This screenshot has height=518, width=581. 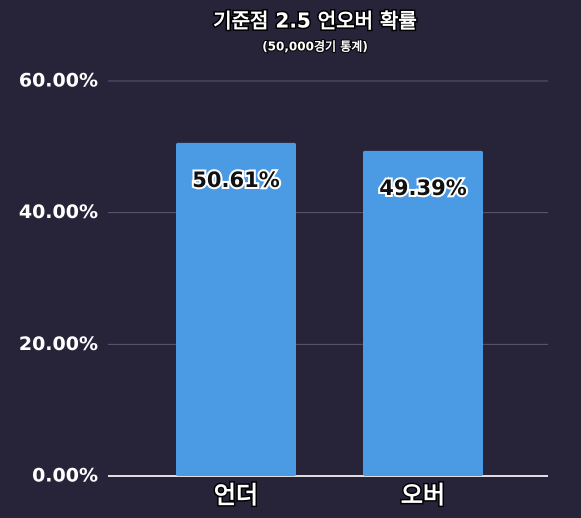 What do you see at coordinates (58, 344) in the screenshot?
I see `y-tick-label: 20.00%` at bounding box center [58, 344].